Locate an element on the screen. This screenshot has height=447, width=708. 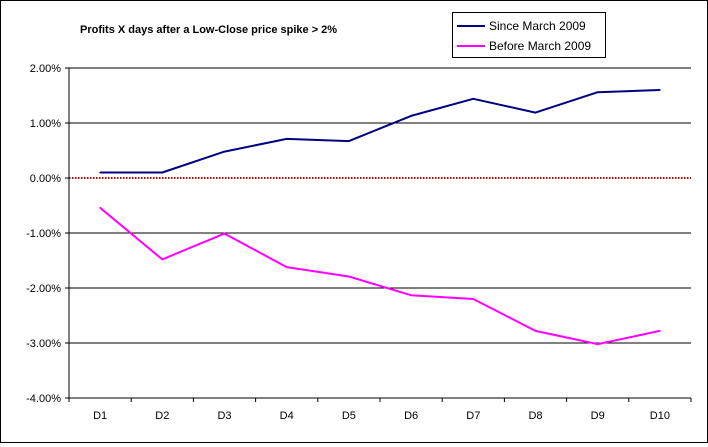
x-tick-label-d3: D3 is located at coordinates (224, 416).